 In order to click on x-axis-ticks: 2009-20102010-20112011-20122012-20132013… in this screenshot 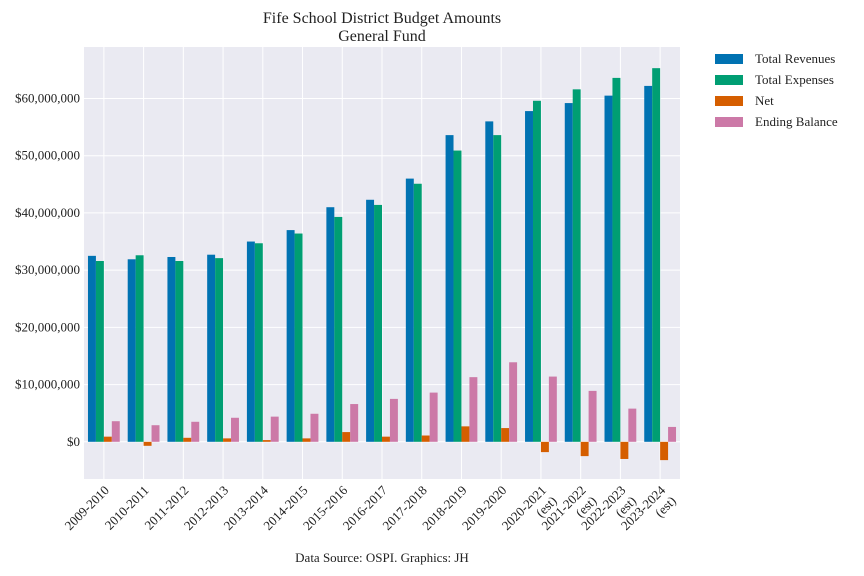, I will do `click(370, 512)`.